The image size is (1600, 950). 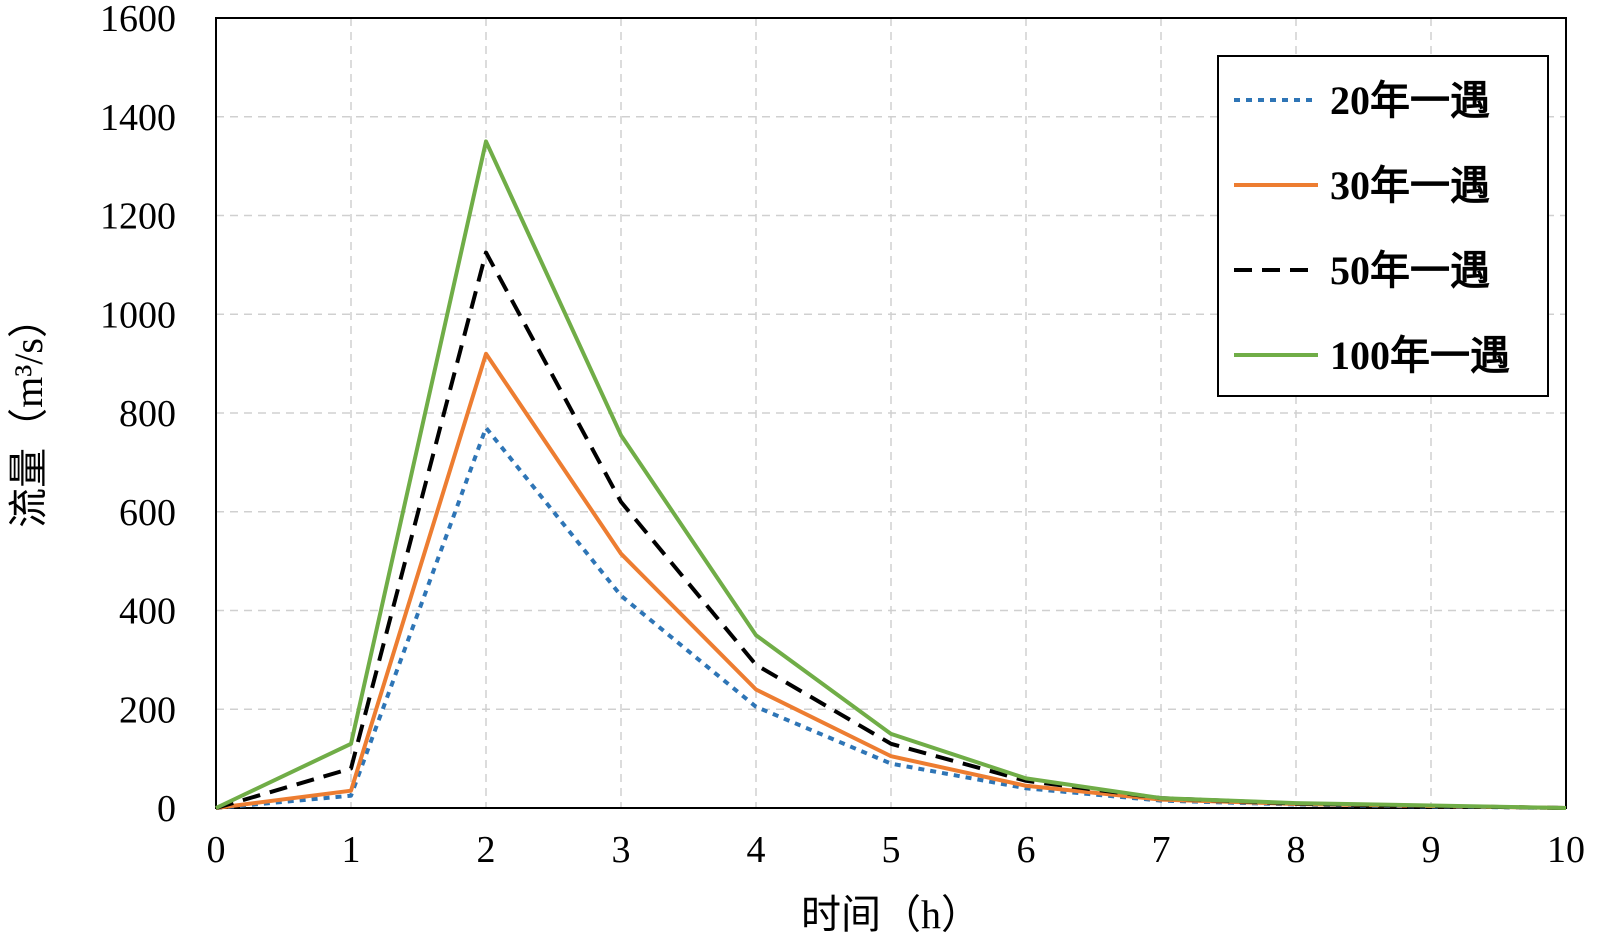 I want to click on x-tick-label: 4, so click(x=756, y=850).